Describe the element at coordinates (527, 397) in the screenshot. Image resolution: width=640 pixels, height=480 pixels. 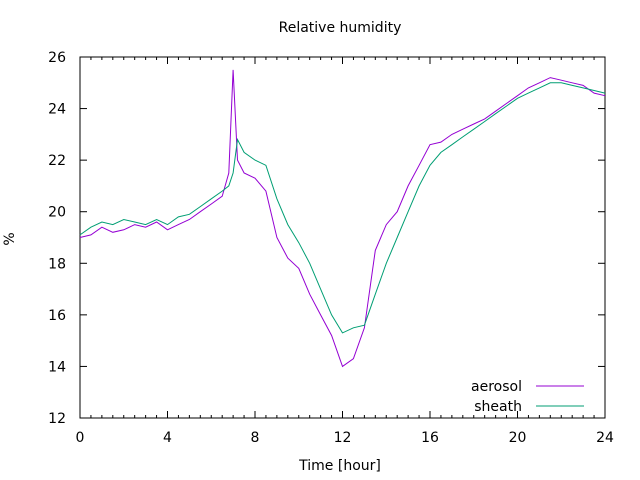
I see `legend: aerosol sheath` at that location.